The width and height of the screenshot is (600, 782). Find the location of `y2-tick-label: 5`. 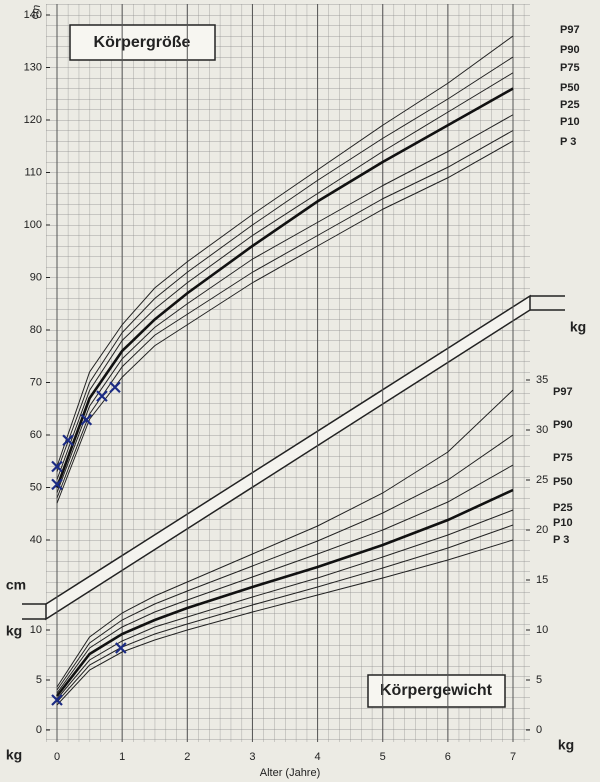

y2-tick-label: 5 is located at coordinates (539, 680).